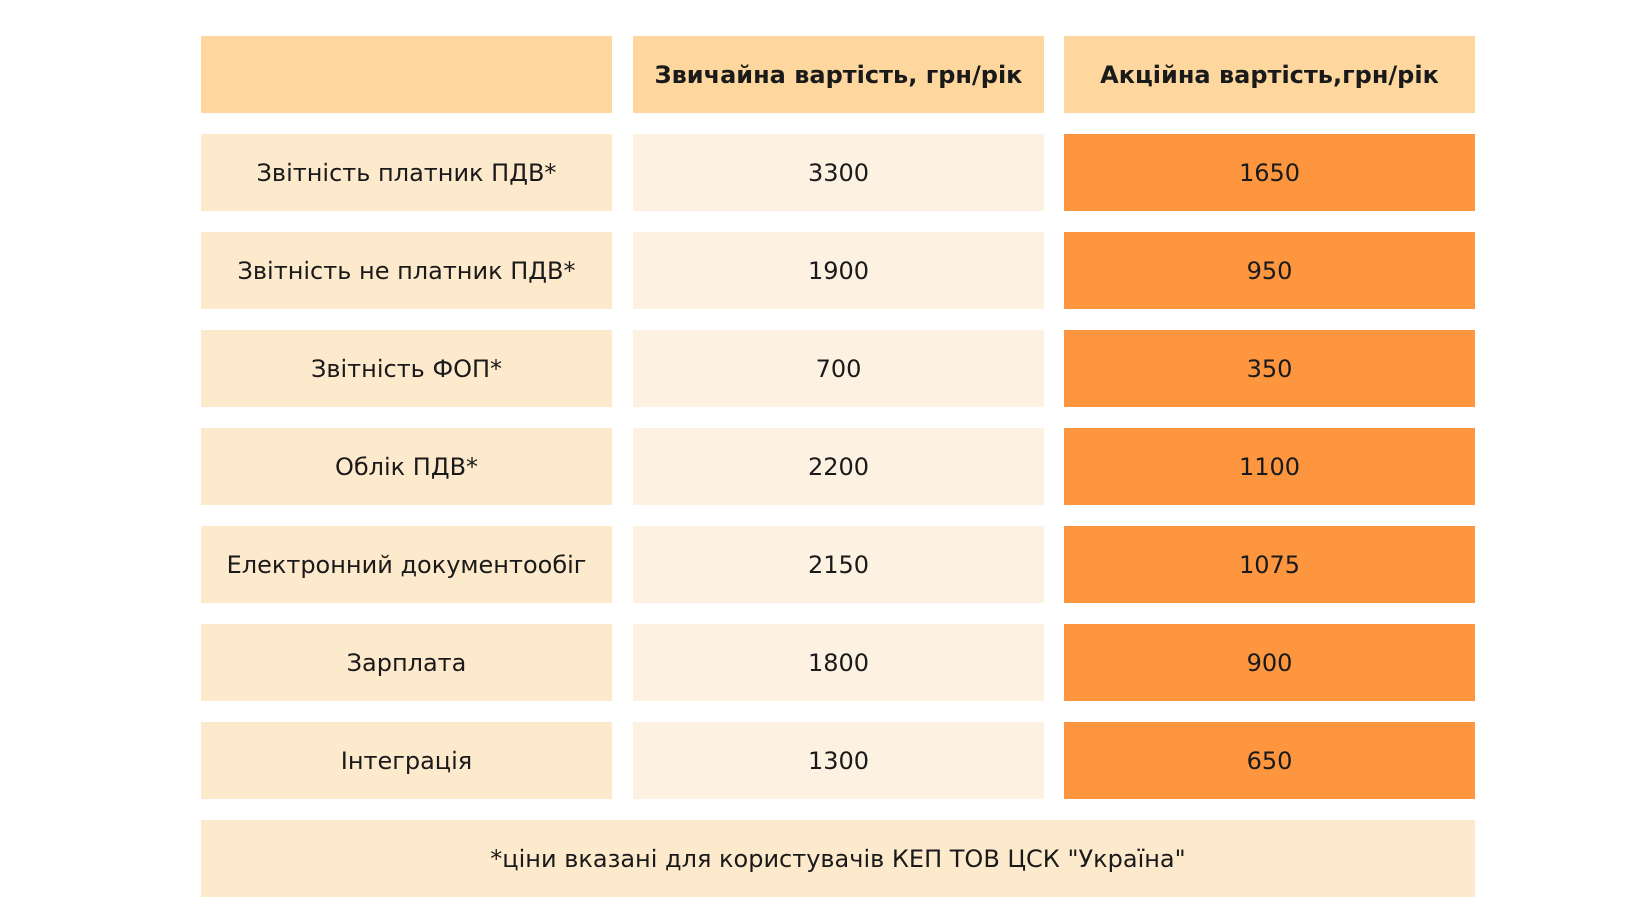 The width and height of the screenshot is (1640, 924). What do you see at coordinates (1269, 564) in the screenshot?
I see `promo-price-value: 1075` at bounding box center [1269, 564].